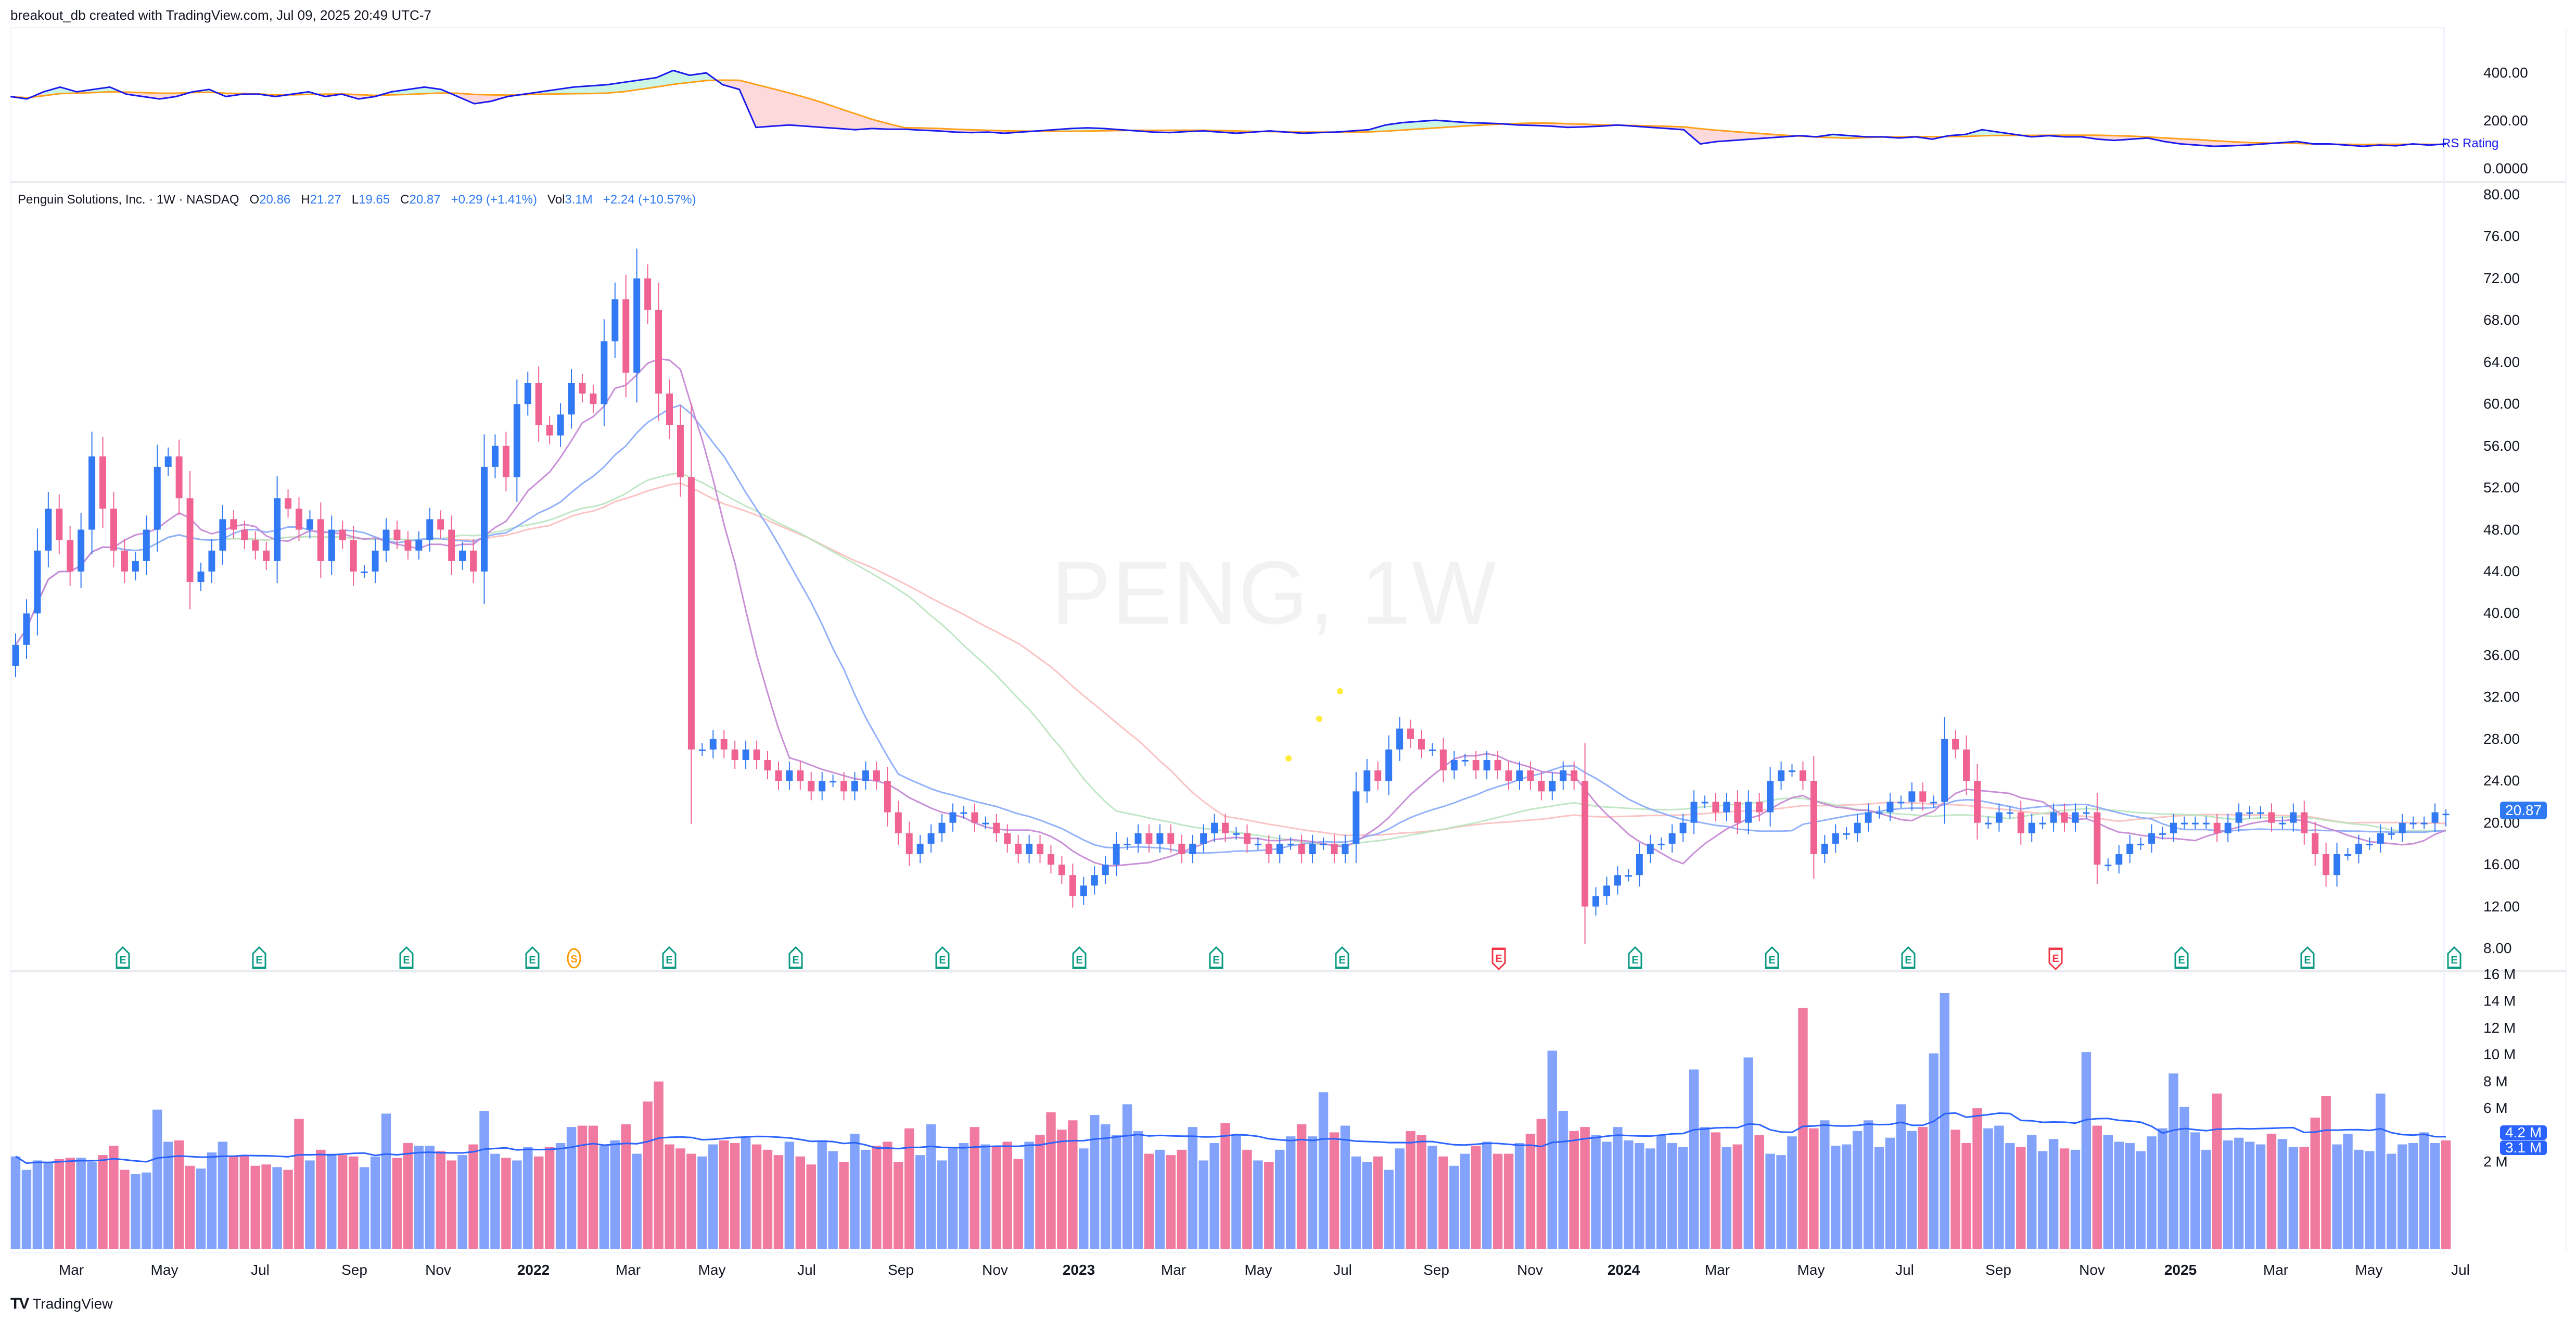 This screenshot has height=1319, width=2576. Describe the element at coordinates (2501, 864) in the screenshot. I see `price-axis-tick: 16.00` at that location.